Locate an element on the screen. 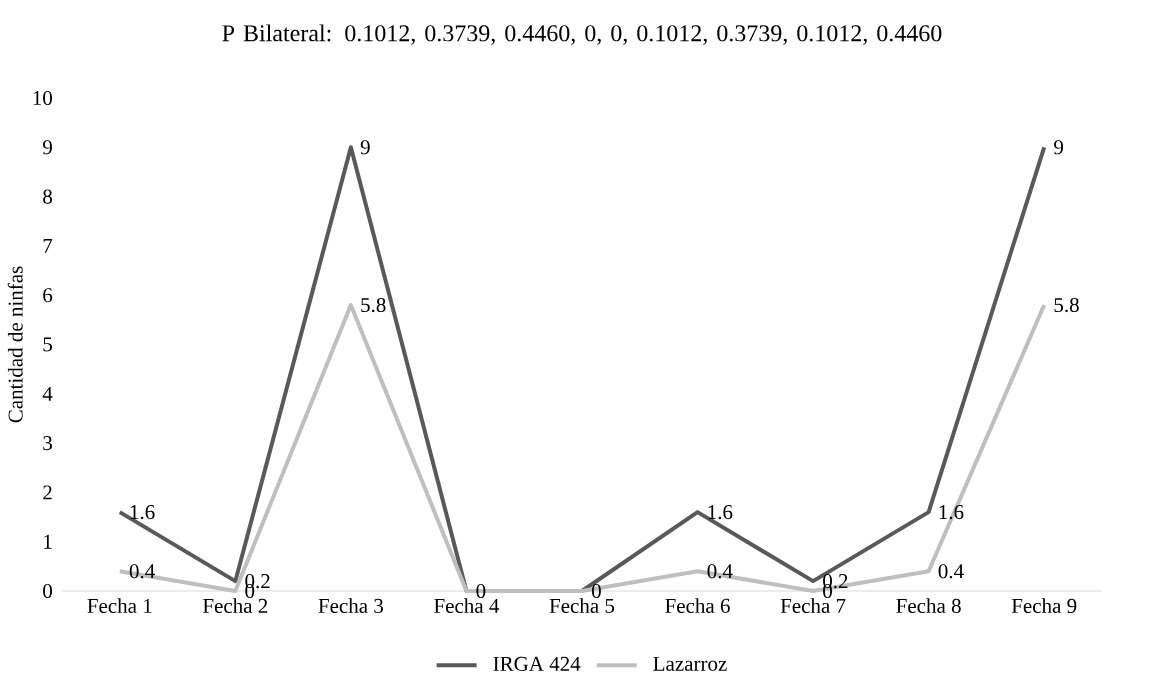 This screenshot has height=690, width=1175. y-tick-label: 2 is located at coordinates (47, 492).